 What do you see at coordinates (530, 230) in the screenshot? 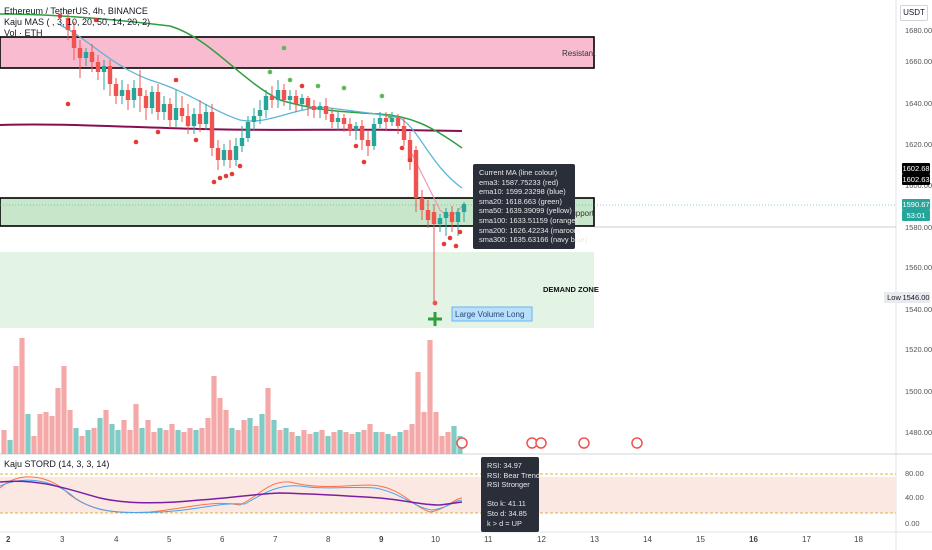
I see `tipMA-line: sma200: 1626.42234 (maroon)` at bounding box center [530, 230].